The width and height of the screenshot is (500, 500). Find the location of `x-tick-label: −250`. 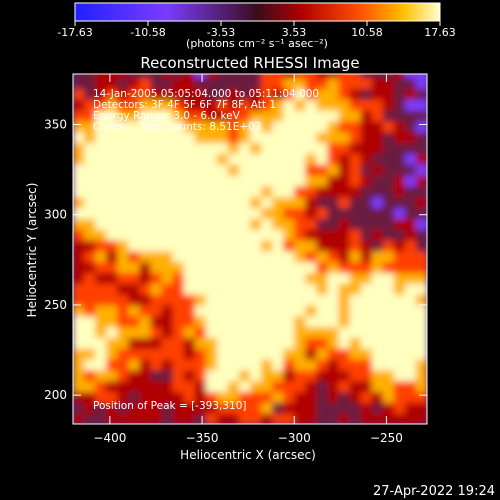

x-tick-label: −250 is located at coordinates (386, 438).